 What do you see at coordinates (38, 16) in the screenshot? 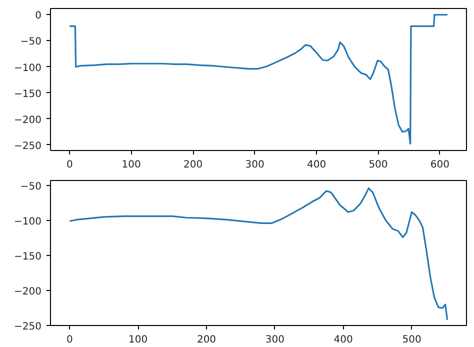
I see `y-tick-label: 0` at bounding box center [38, 16].